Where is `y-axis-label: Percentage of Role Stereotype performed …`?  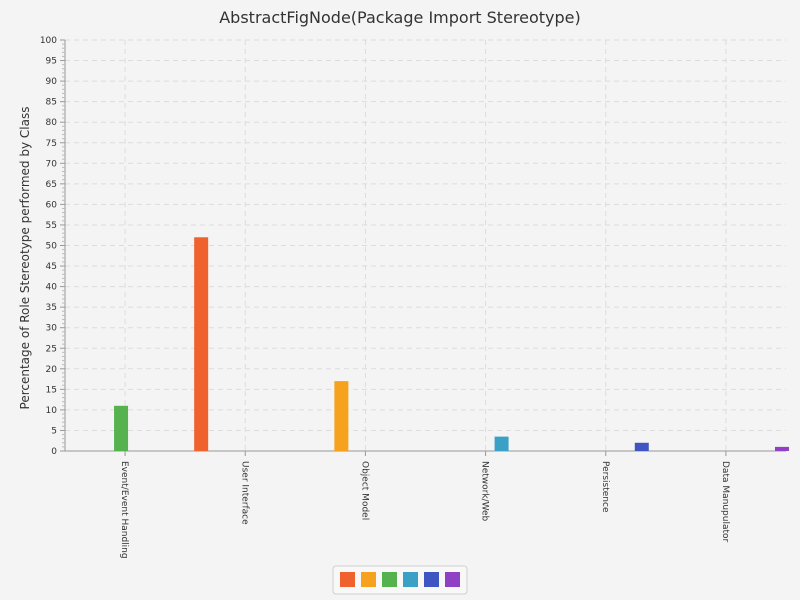 y-axis-label: Percentage of Role Stereotype performed … is located at coordinates (25, 258).